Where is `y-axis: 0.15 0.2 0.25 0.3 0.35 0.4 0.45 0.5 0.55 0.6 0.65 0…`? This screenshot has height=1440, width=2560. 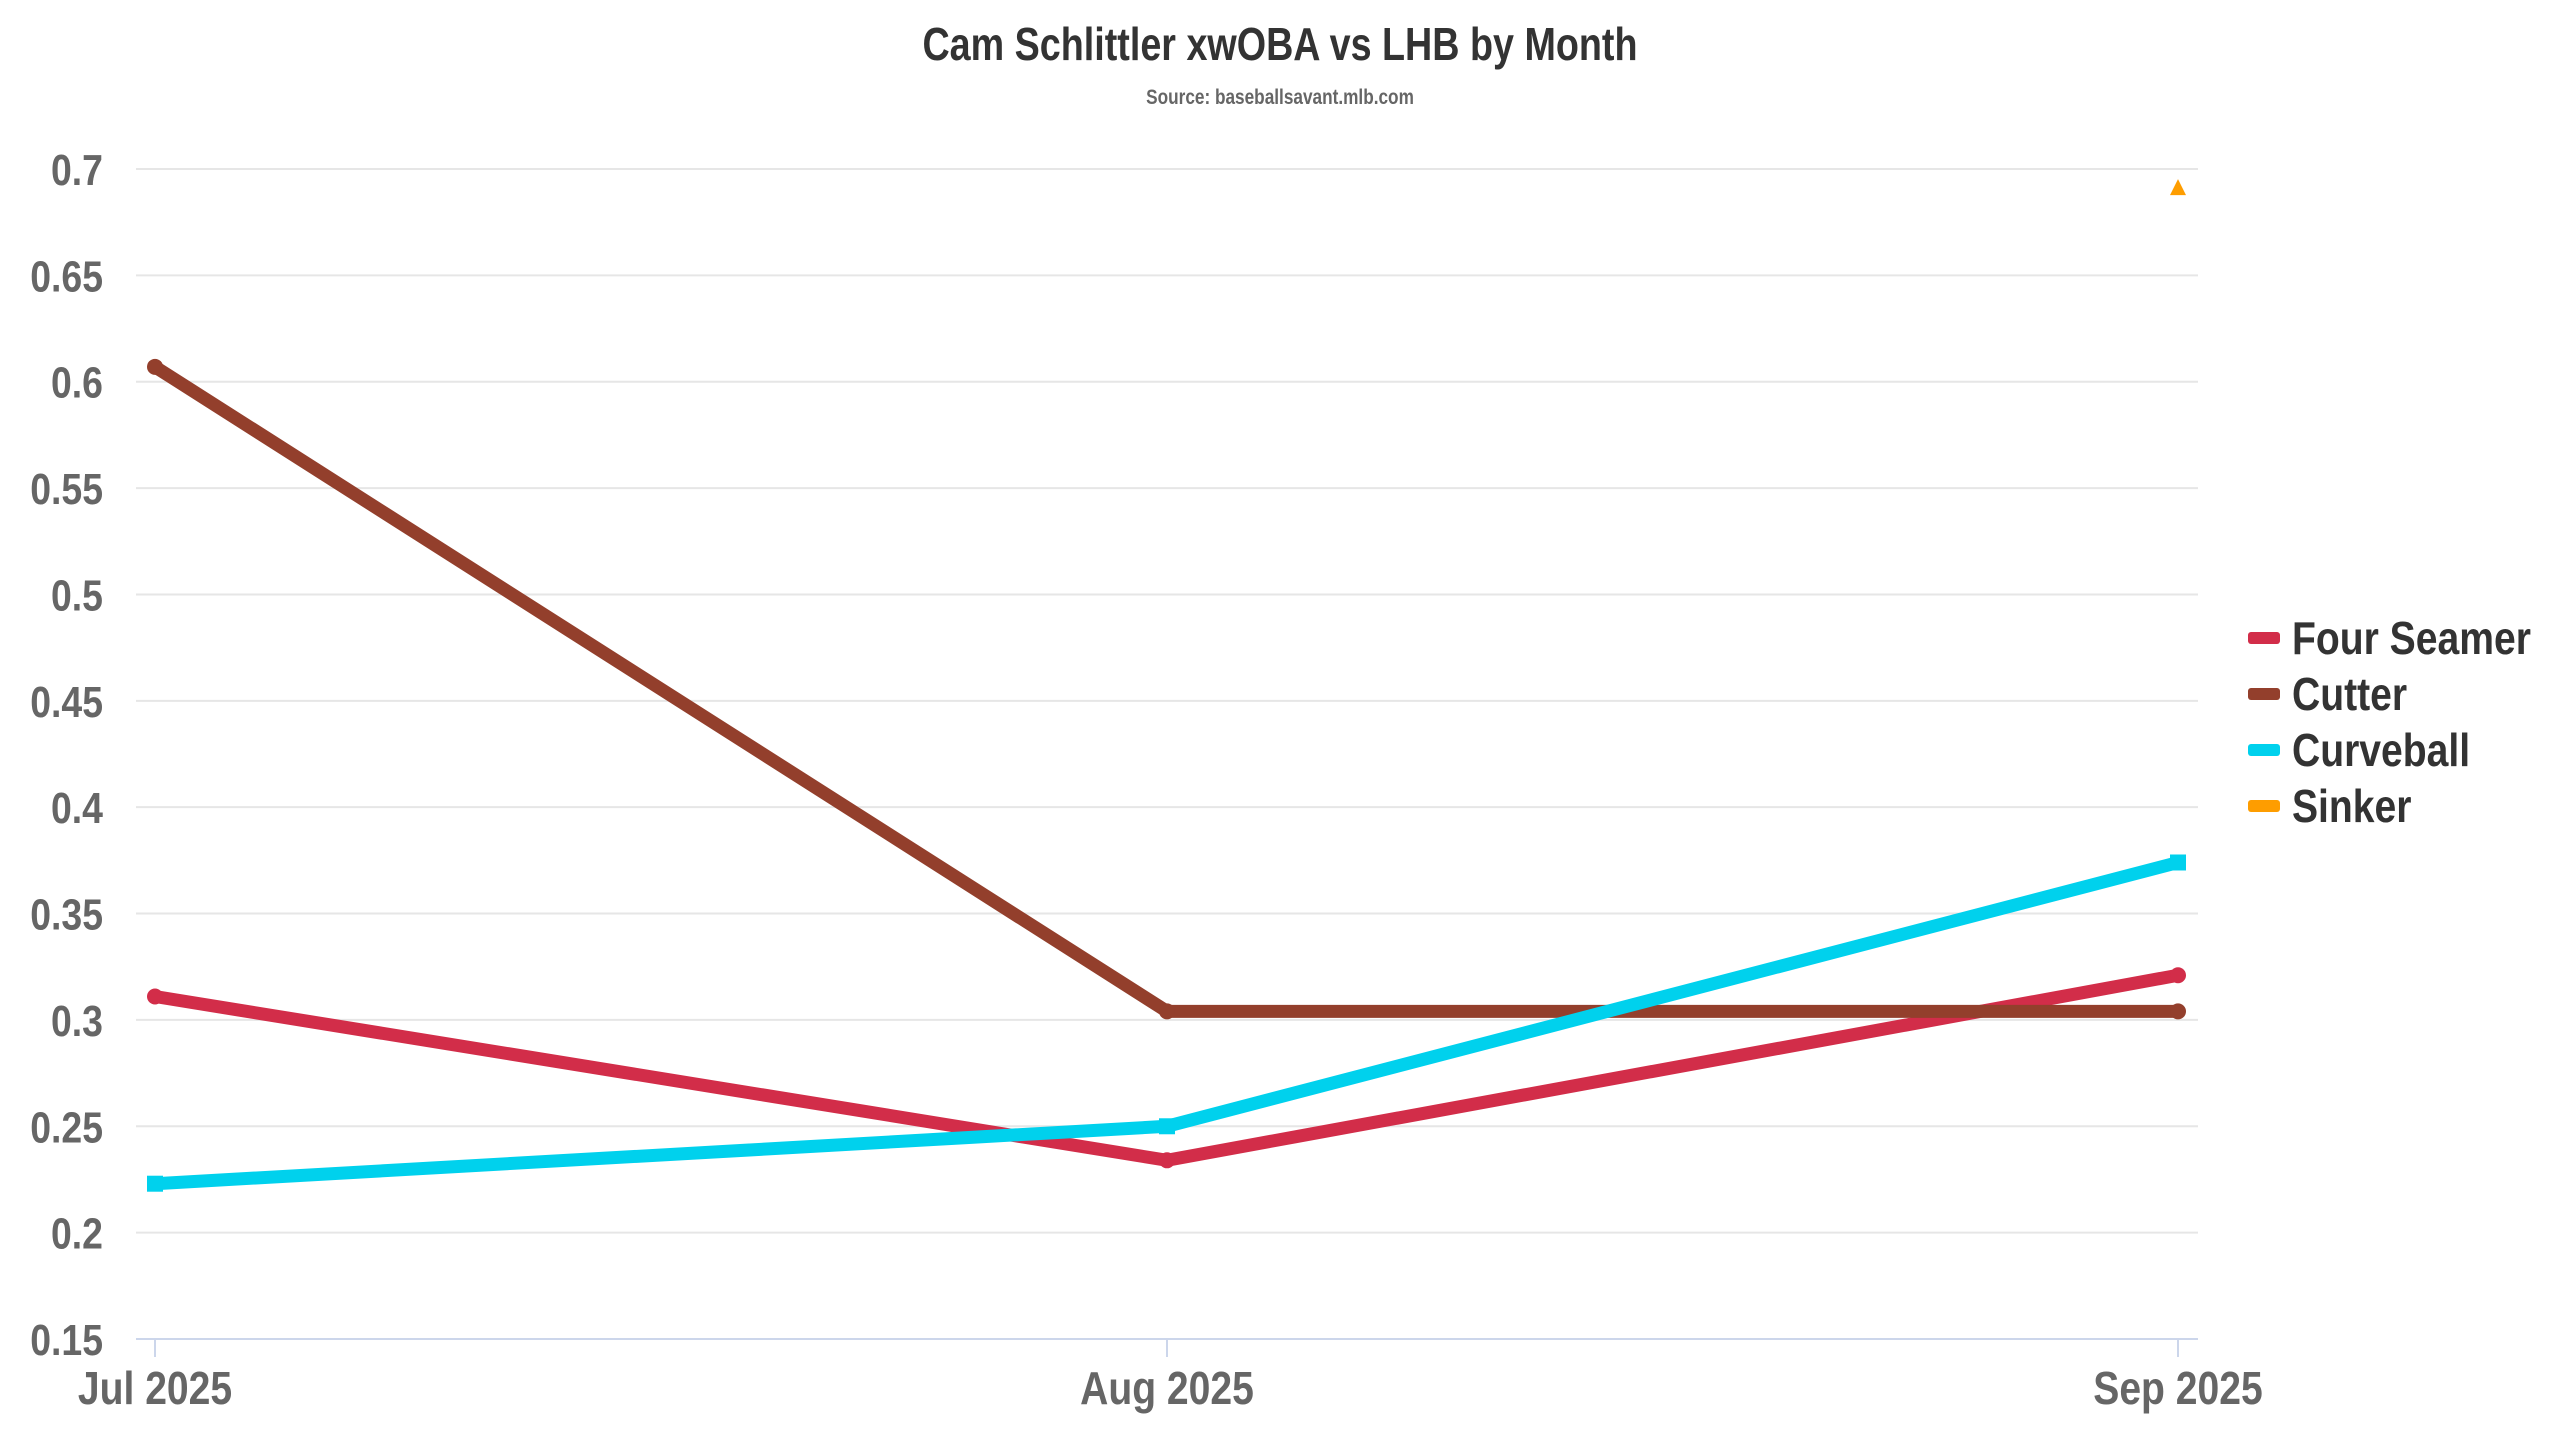
y-axis: 0.15 0.2 0.25 0.3 0.35 0.4 0.45 0.5 0.55 0.6 0.65 0… is located at coordinates (66, 755).